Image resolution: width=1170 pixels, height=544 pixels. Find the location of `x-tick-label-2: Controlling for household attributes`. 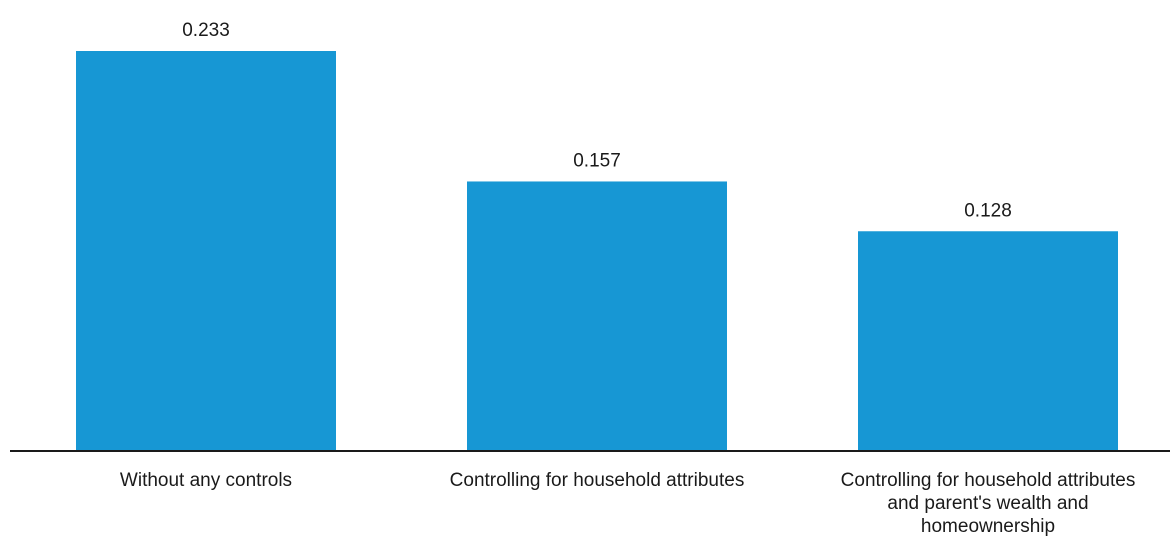

x-tick-label-2: Controlling for household attributes is located at coordinates (597, 480).